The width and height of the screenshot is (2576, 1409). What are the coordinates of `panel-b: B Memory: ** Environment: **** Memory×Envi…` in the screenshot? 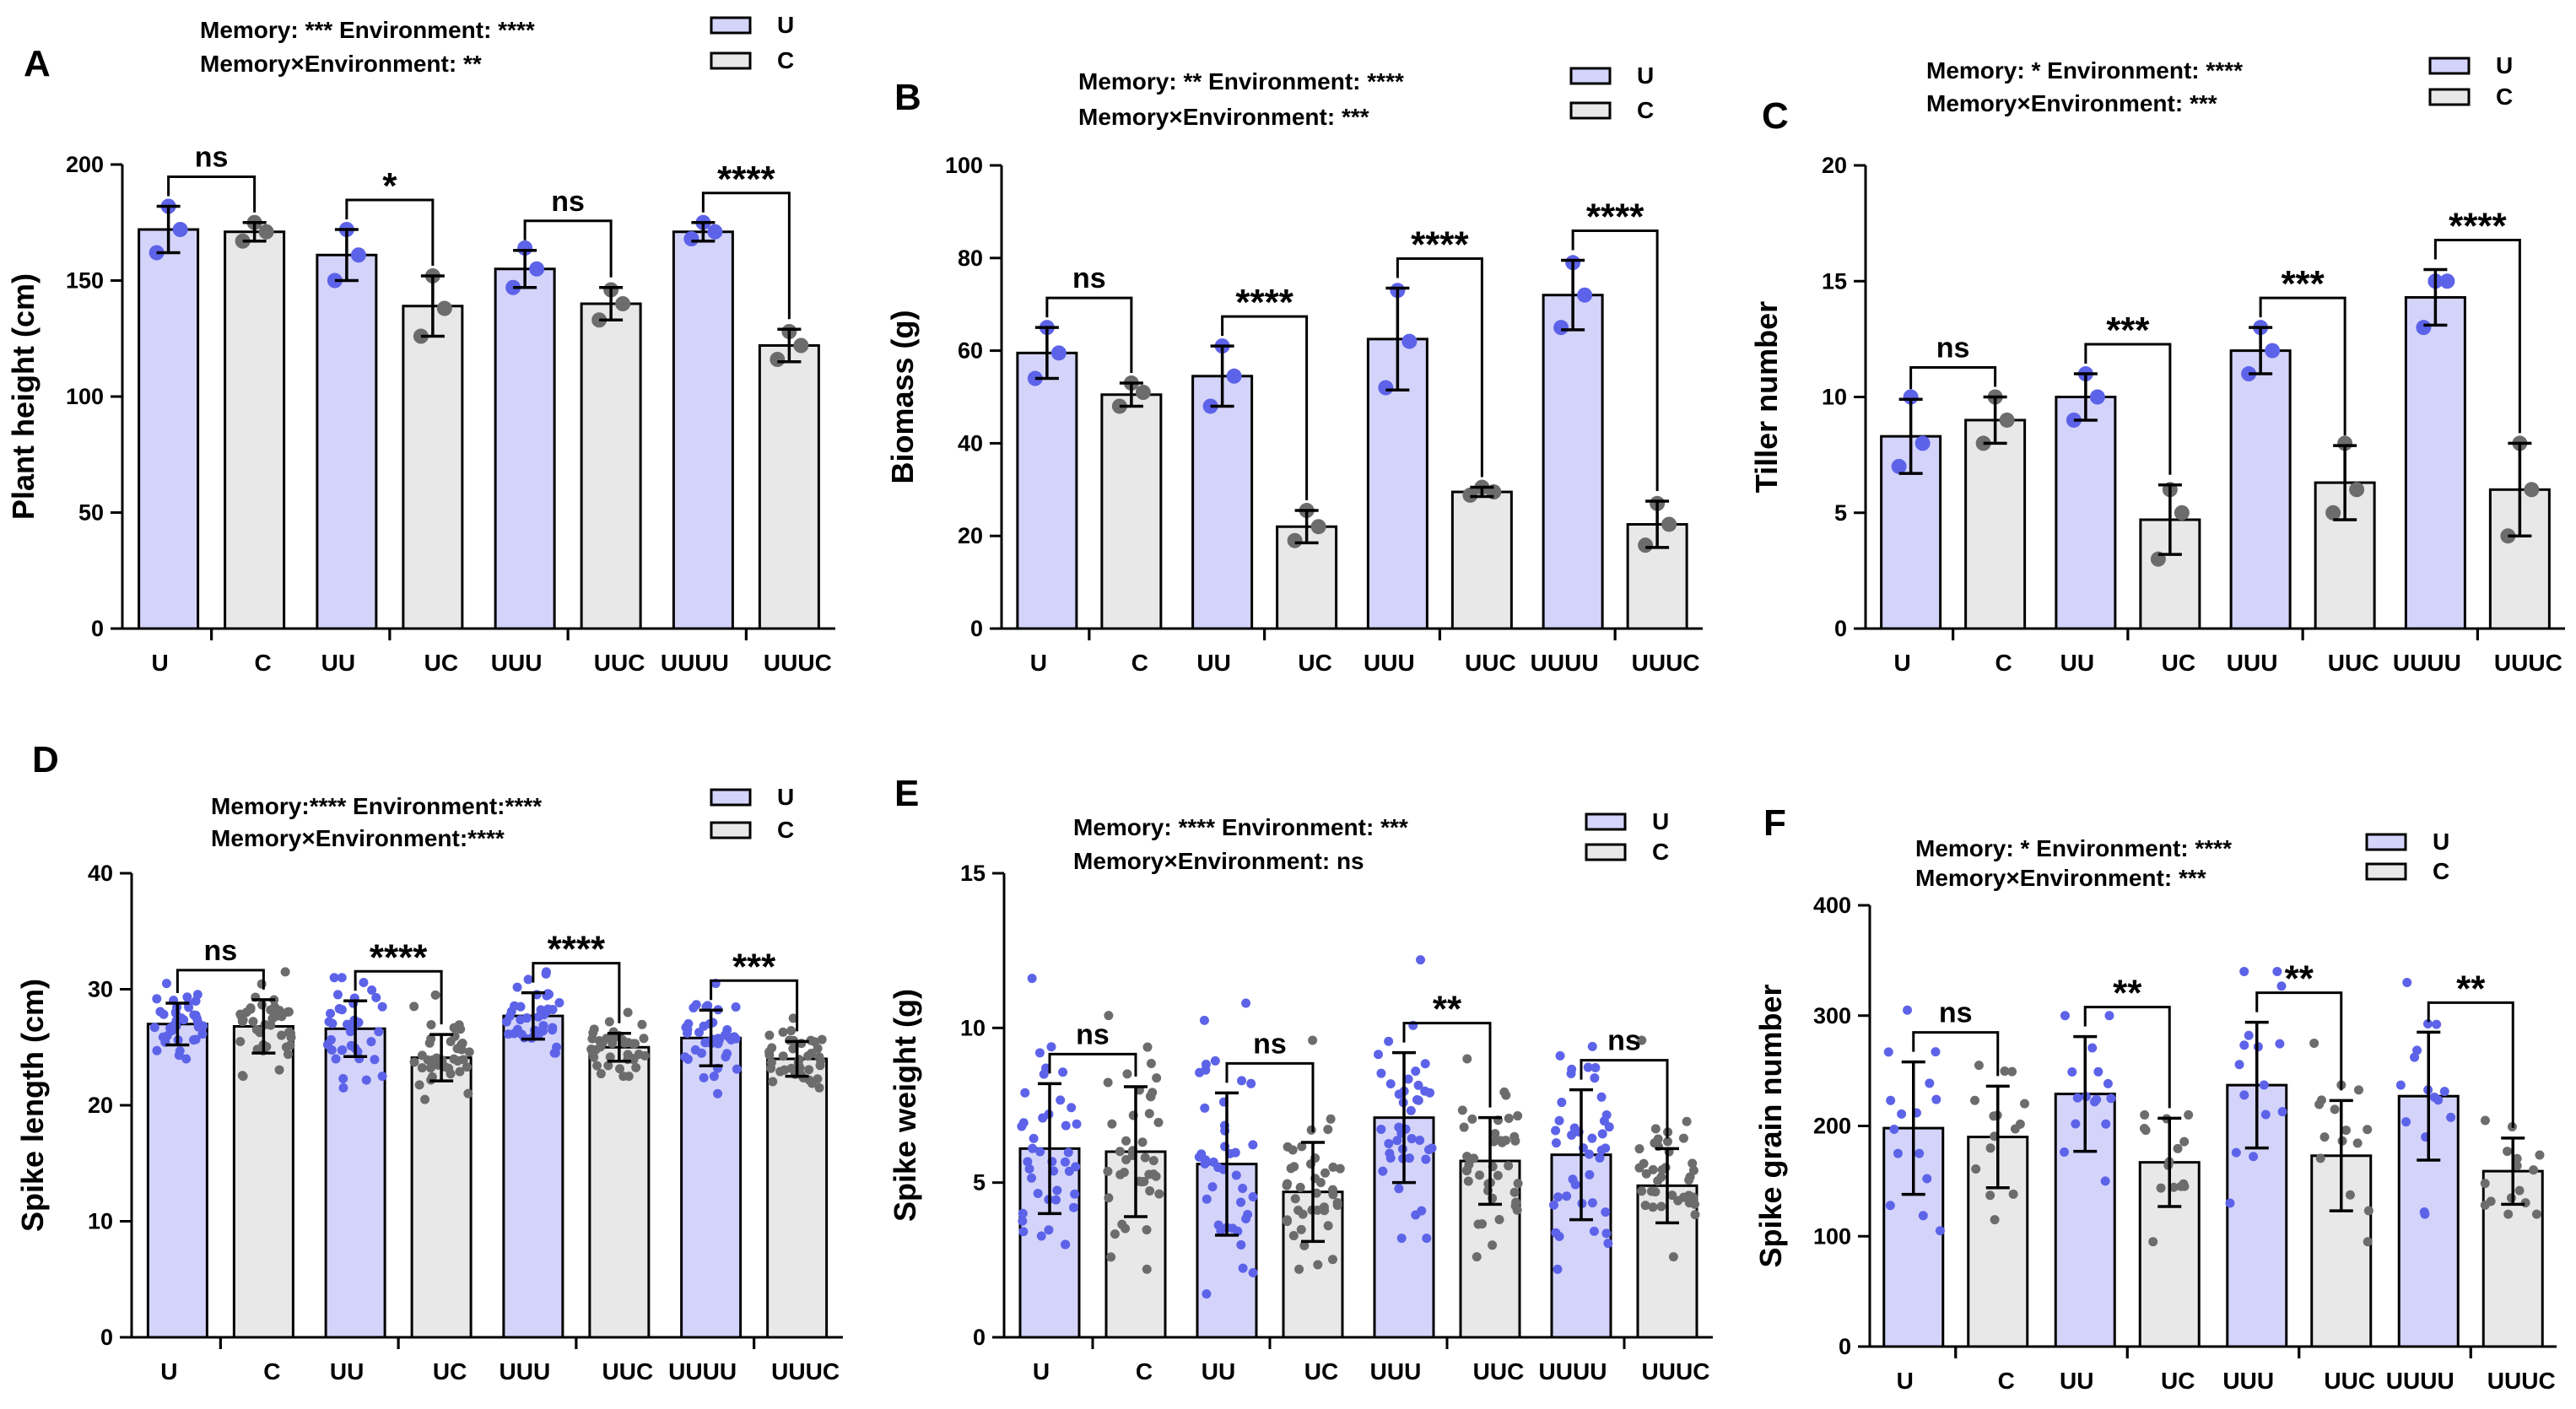 It's located at (1294, 369).